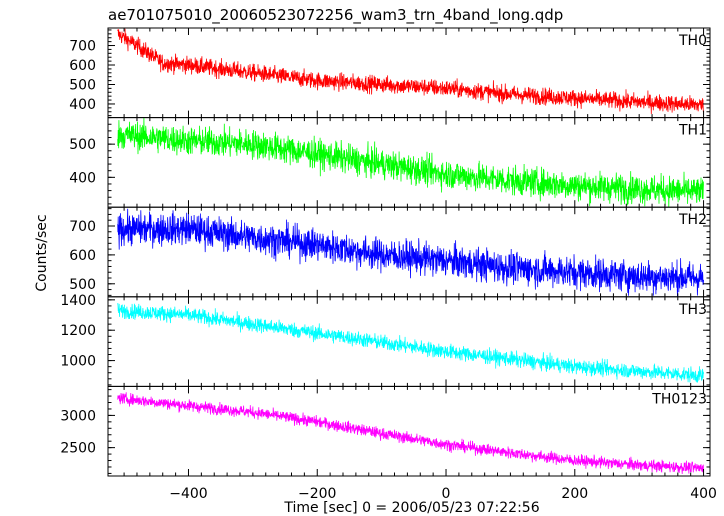  What do you see at coordinates (410, 252) in the screenshot?
I see `series-line-th2` at bounding box center [410, 252].